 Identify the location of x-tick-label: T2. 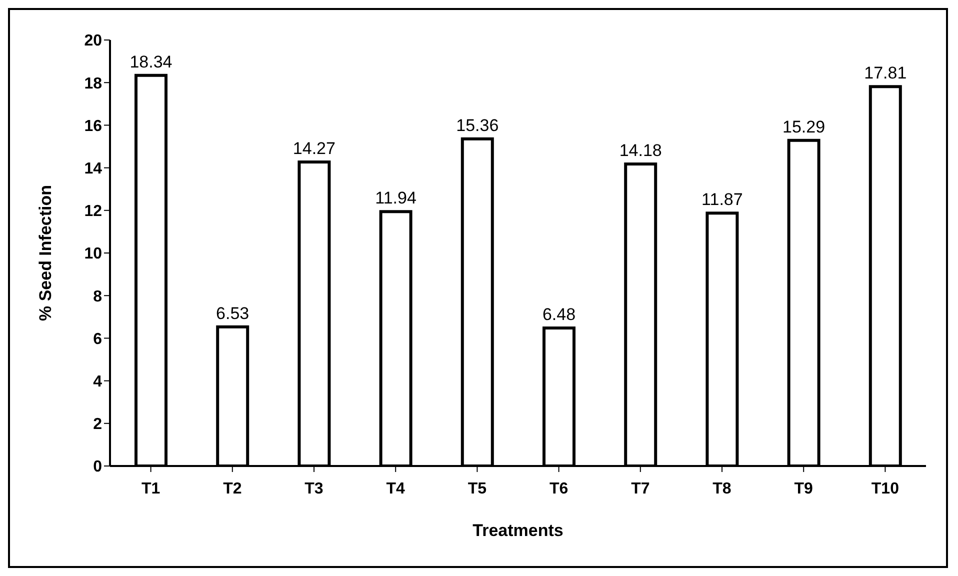
(232, 489).